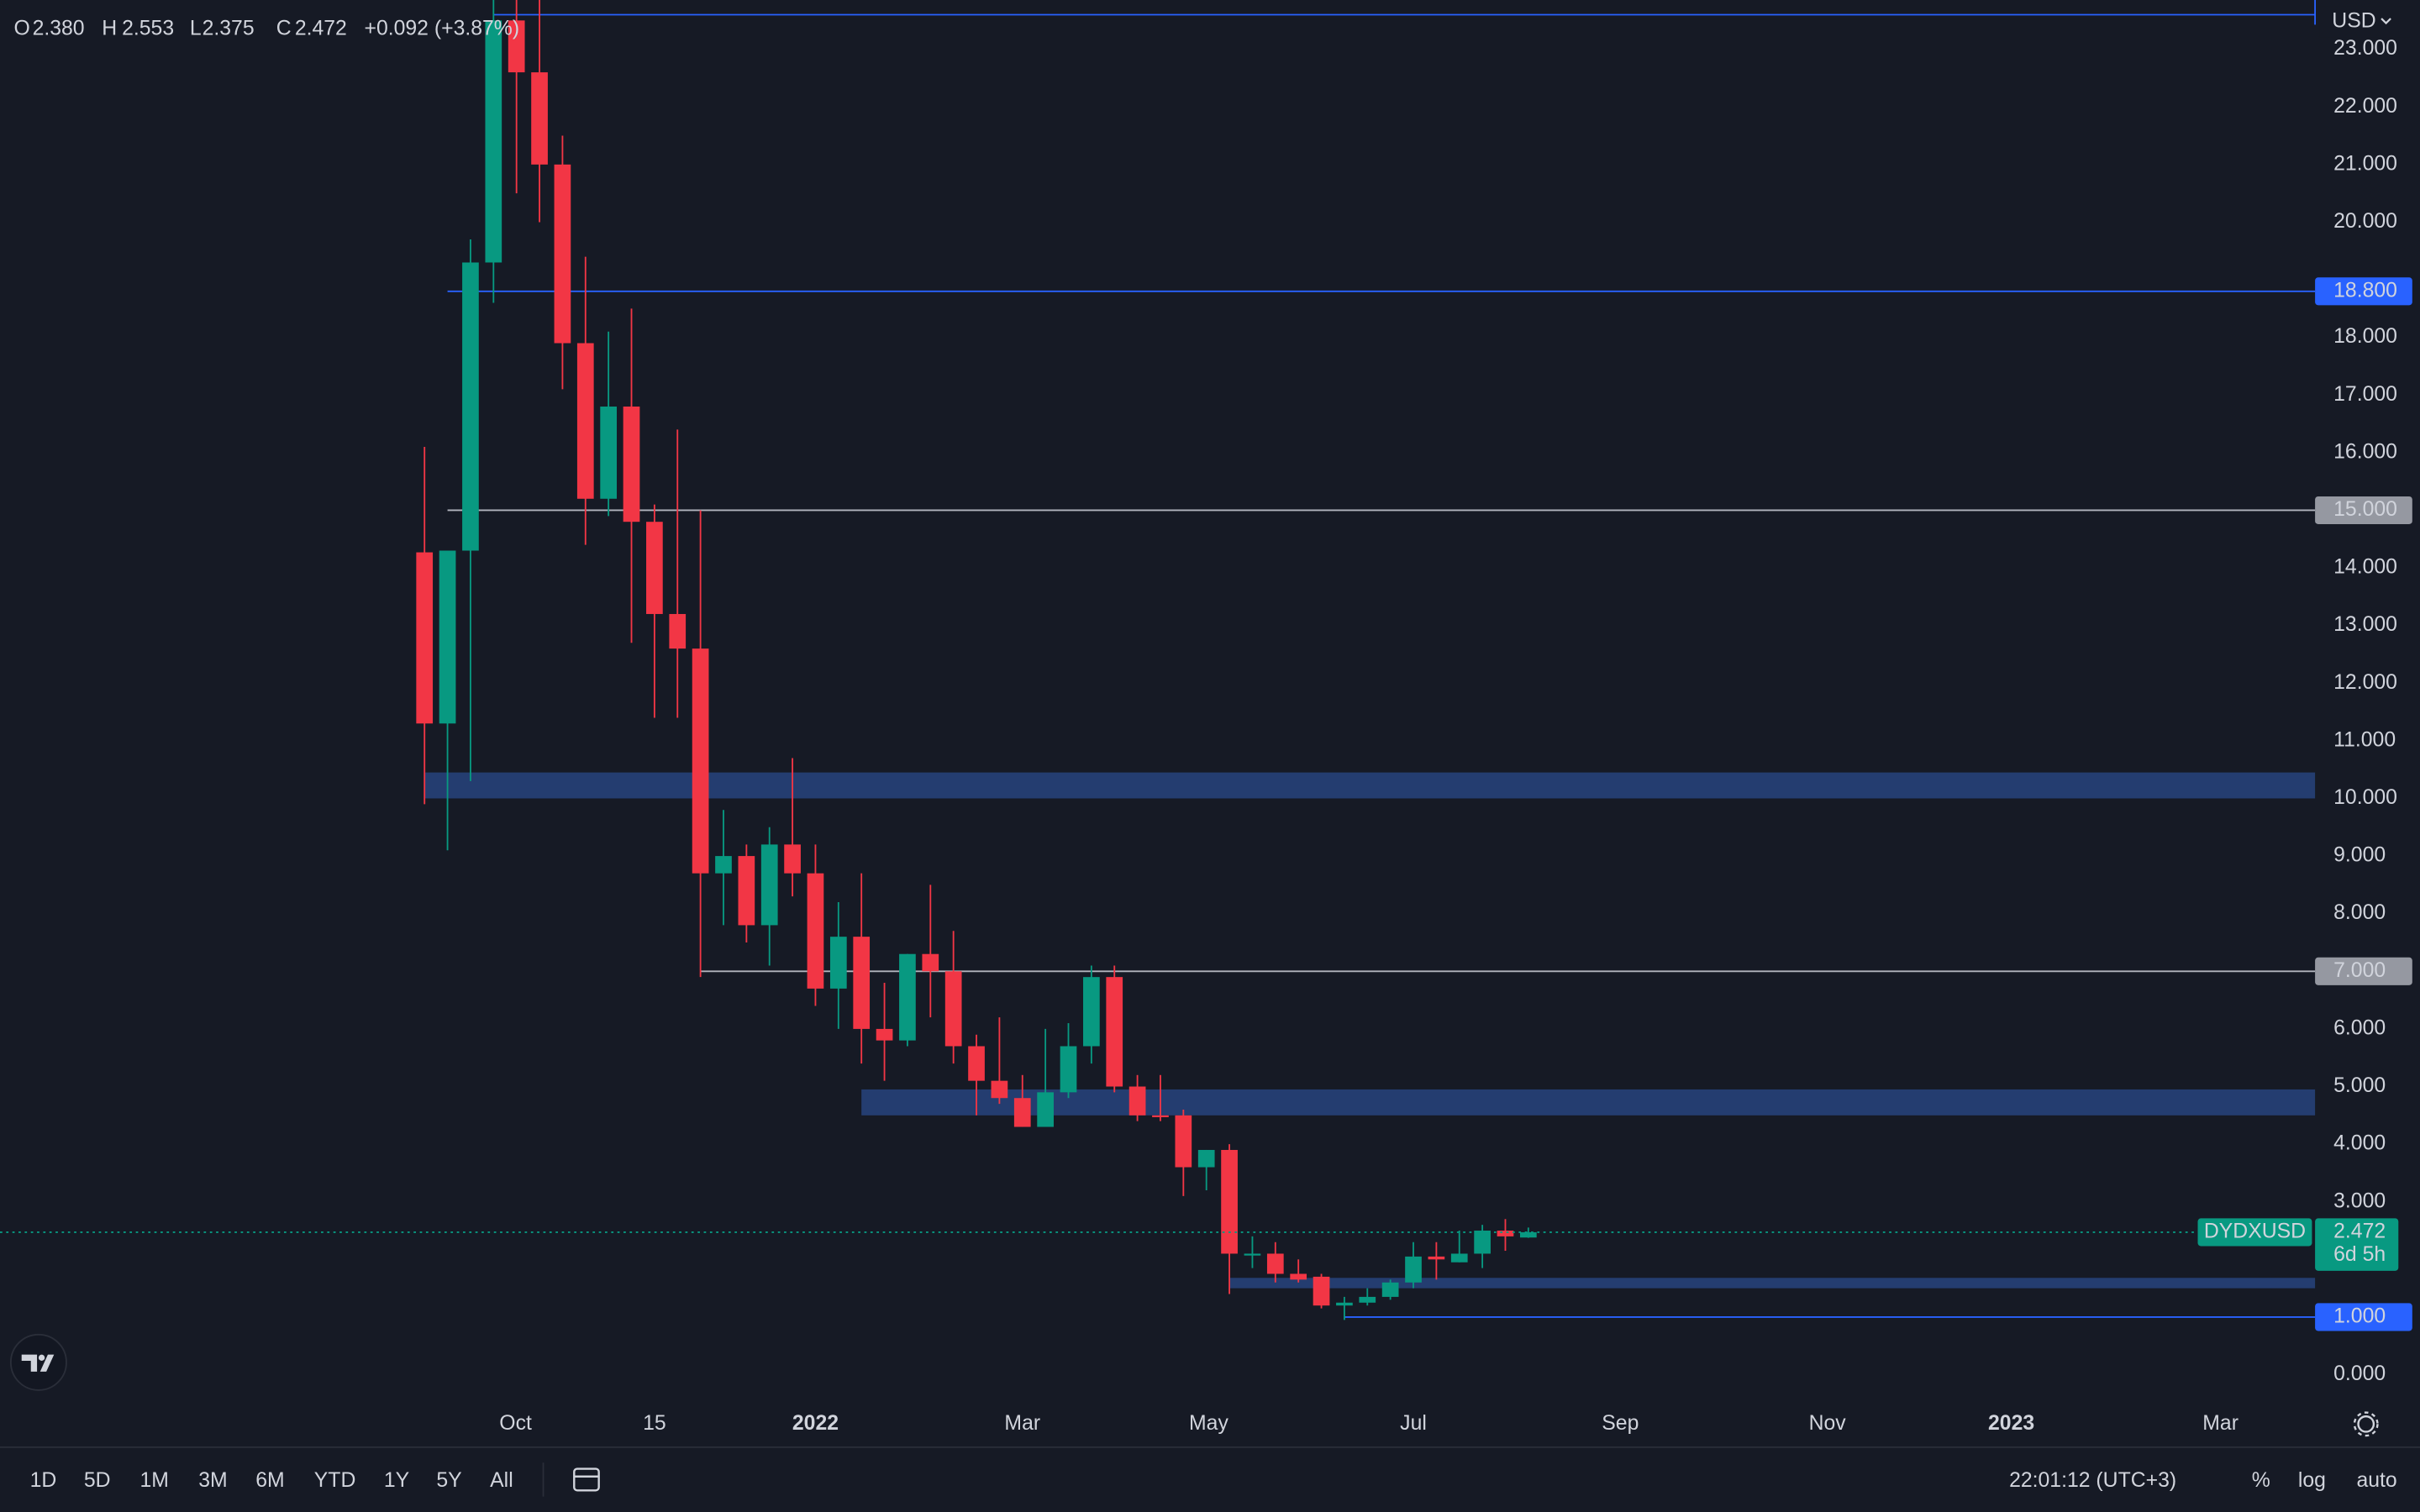 Image resolution: width=2420 pixels, height=1512 pixels. Describe the element at coordinates (515, 1423) in the screenshot. I see `x-tick-label: Oct` at that location.